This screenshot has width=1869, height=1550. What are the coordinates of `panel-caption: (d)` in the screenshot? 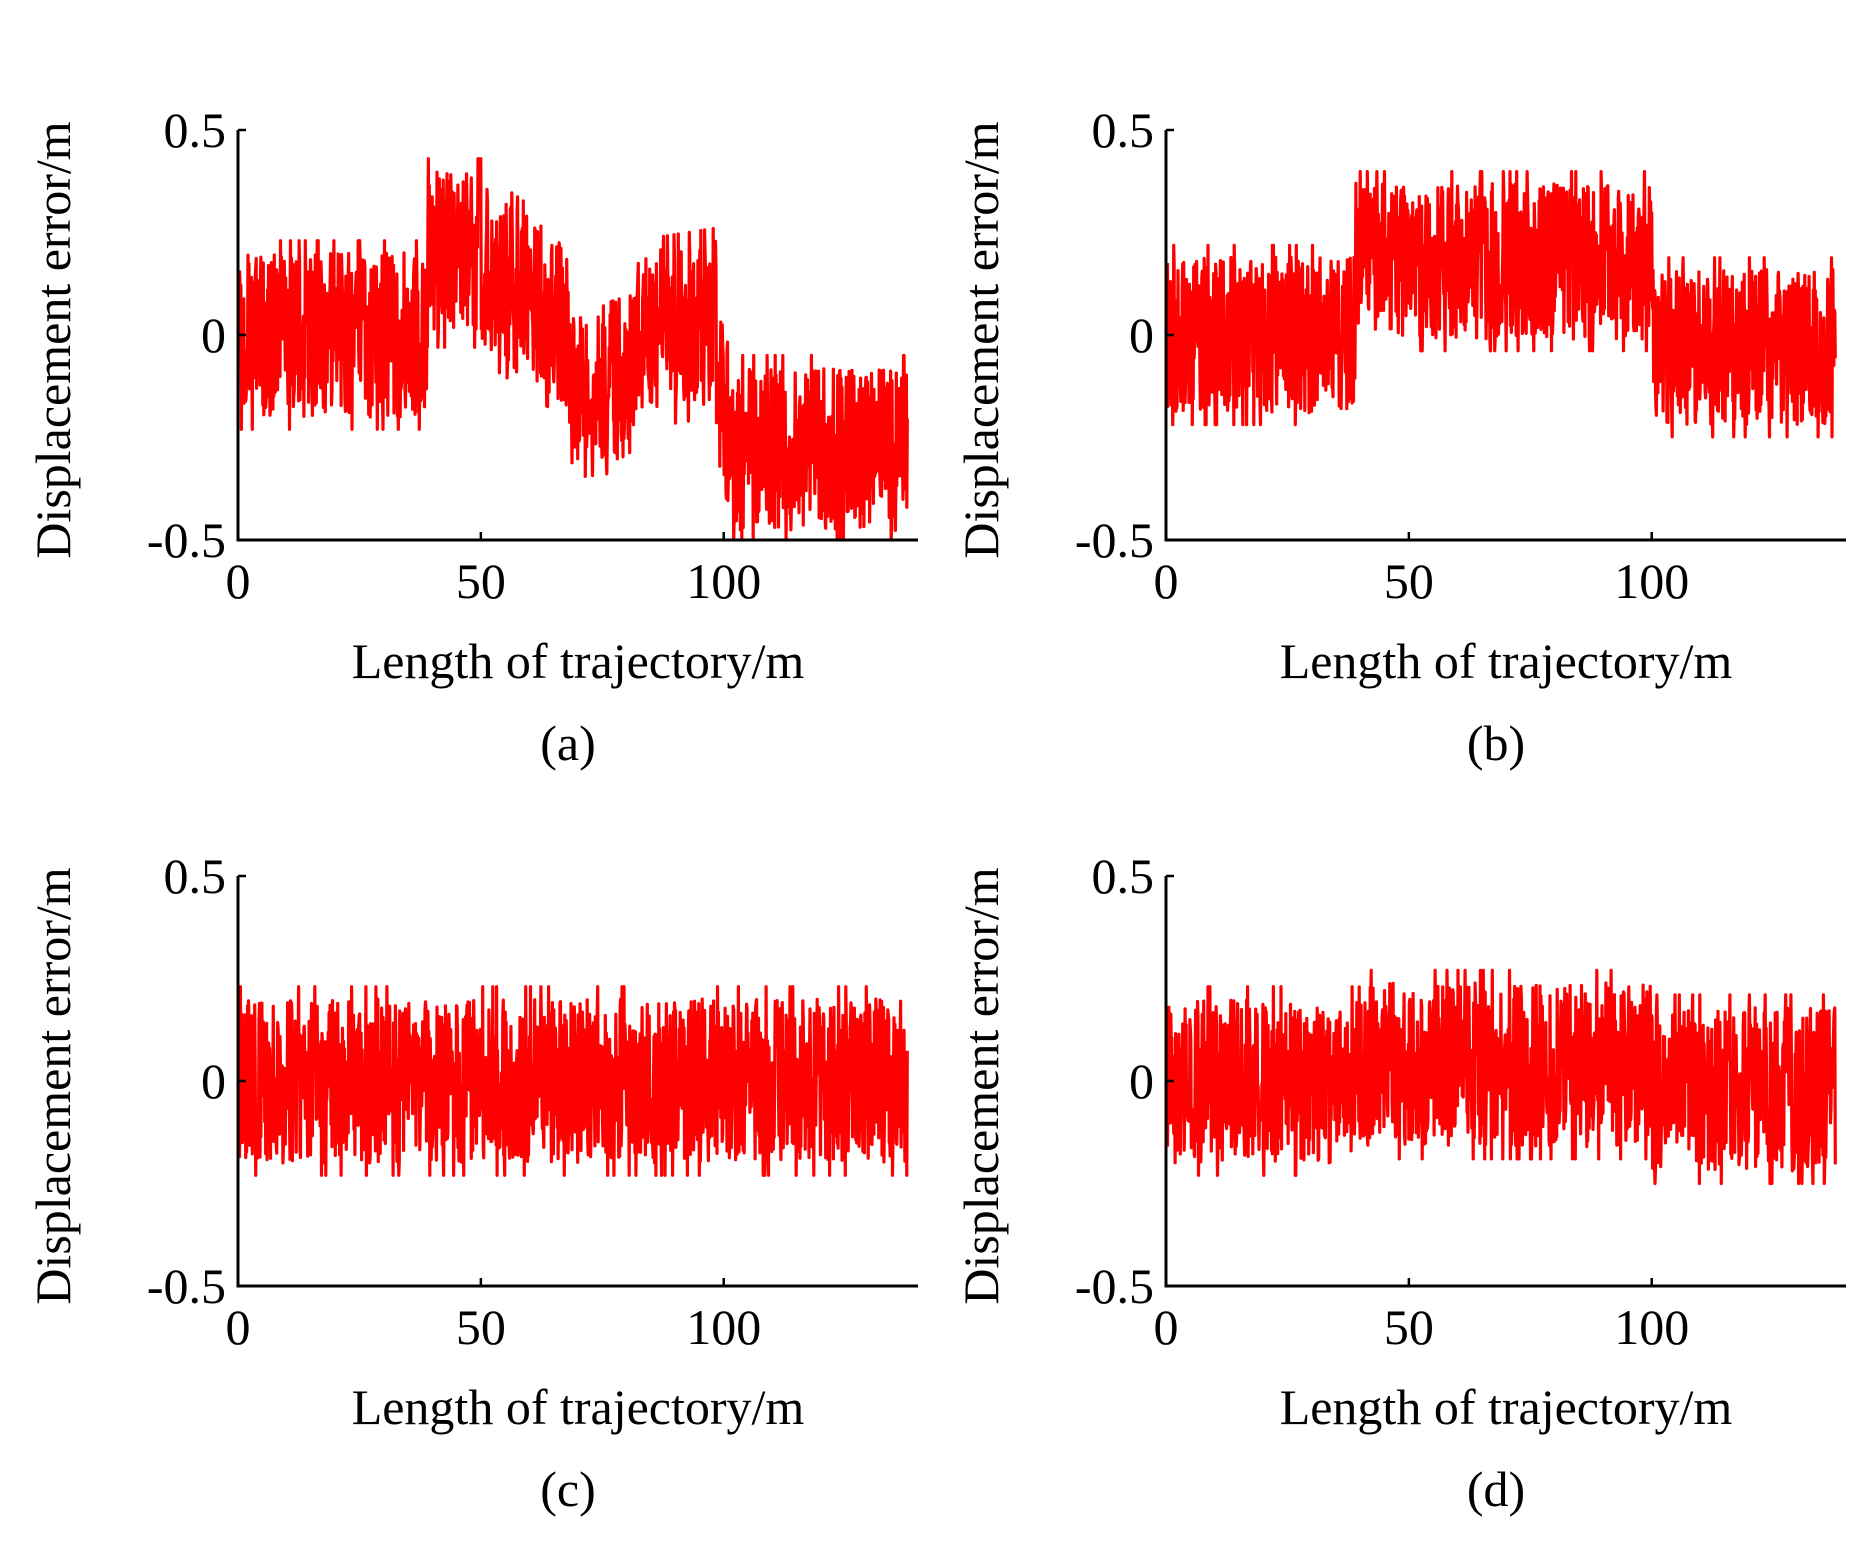 It's located at (1496, 1489).